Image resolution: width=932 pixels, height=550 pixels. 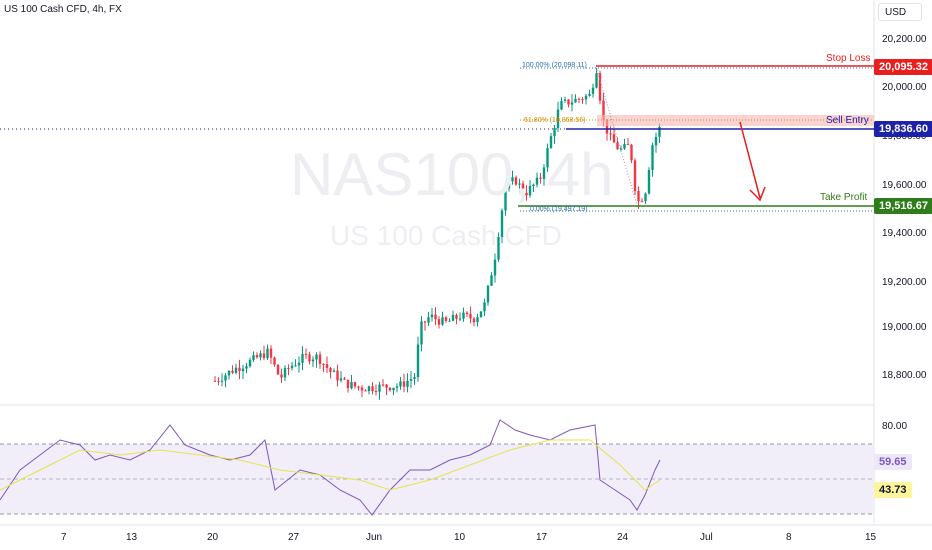 I want to click on time-axis-label: Jun, so click(x=374, y=537).